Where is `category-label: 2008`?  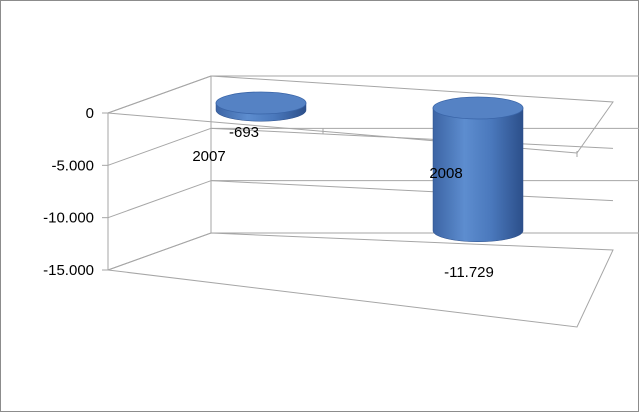
category-label: 2008 is located at coordinates (445, 173).